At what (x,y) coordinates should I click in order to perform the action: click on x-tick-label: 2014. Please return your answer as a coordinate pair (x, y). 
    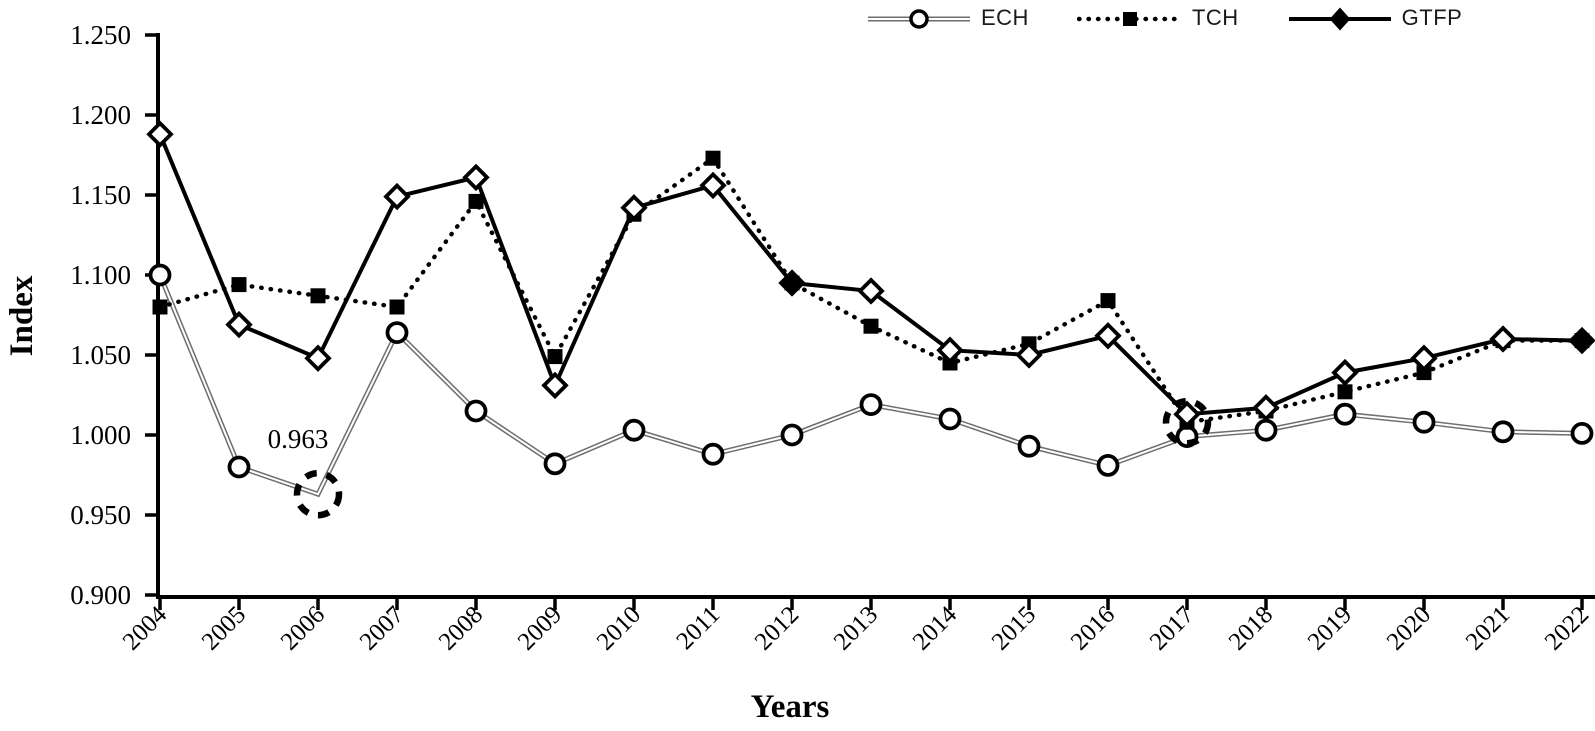
    Looking at the image, I should click on (935, 628).